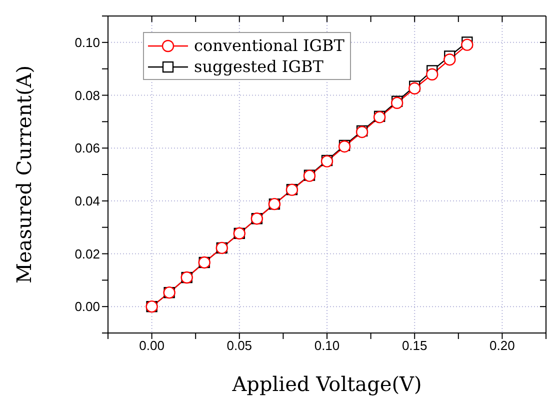 The image size is (555, 401). What do you see at coordinates (326, 384) in the screenshot?
I see `x-axis-title: Applied Voltage(V)` at bounding box center [326, 384].